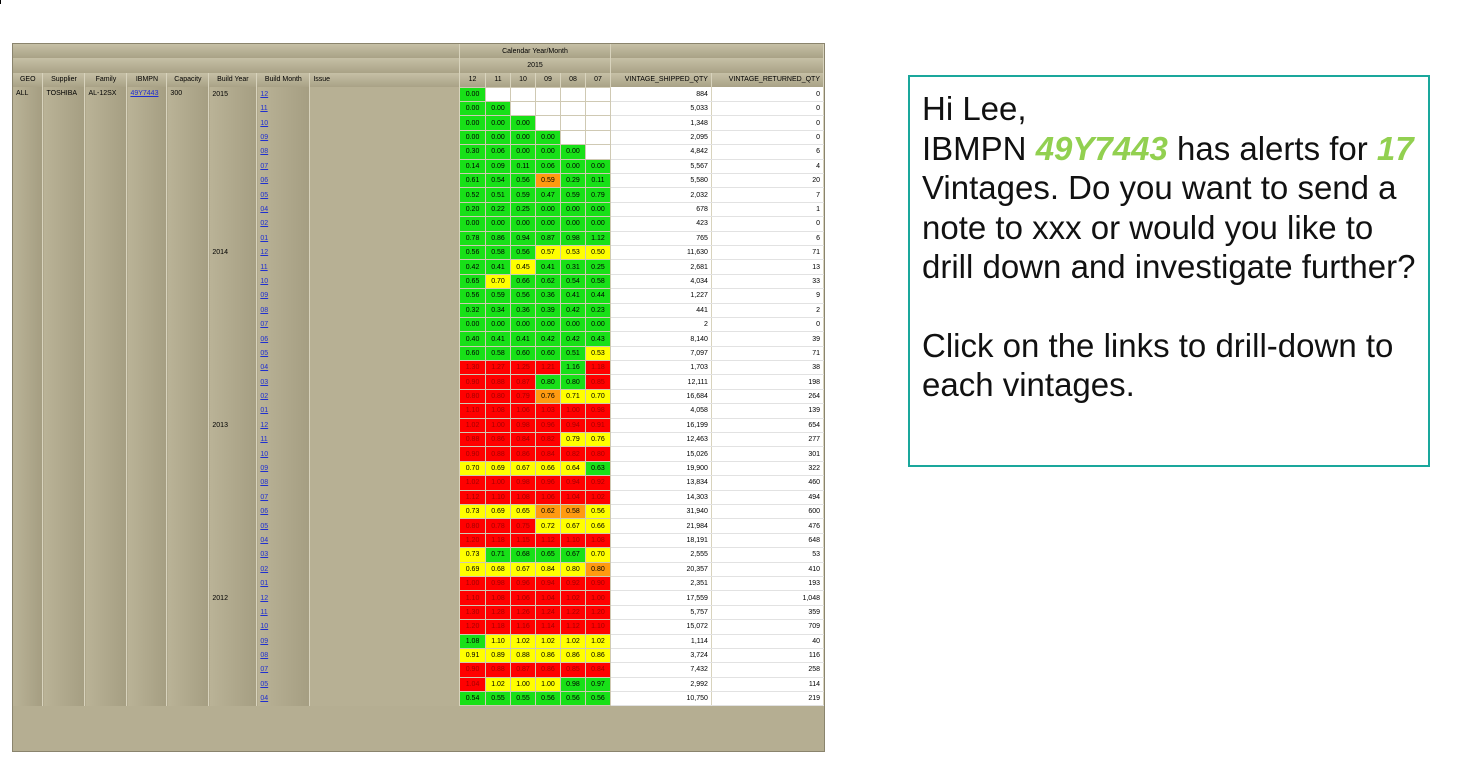  What do you see at coordinates (767, 512) in the screenshot?
I see `returned-qty-cell: 600` at bounding box center [767, 512].